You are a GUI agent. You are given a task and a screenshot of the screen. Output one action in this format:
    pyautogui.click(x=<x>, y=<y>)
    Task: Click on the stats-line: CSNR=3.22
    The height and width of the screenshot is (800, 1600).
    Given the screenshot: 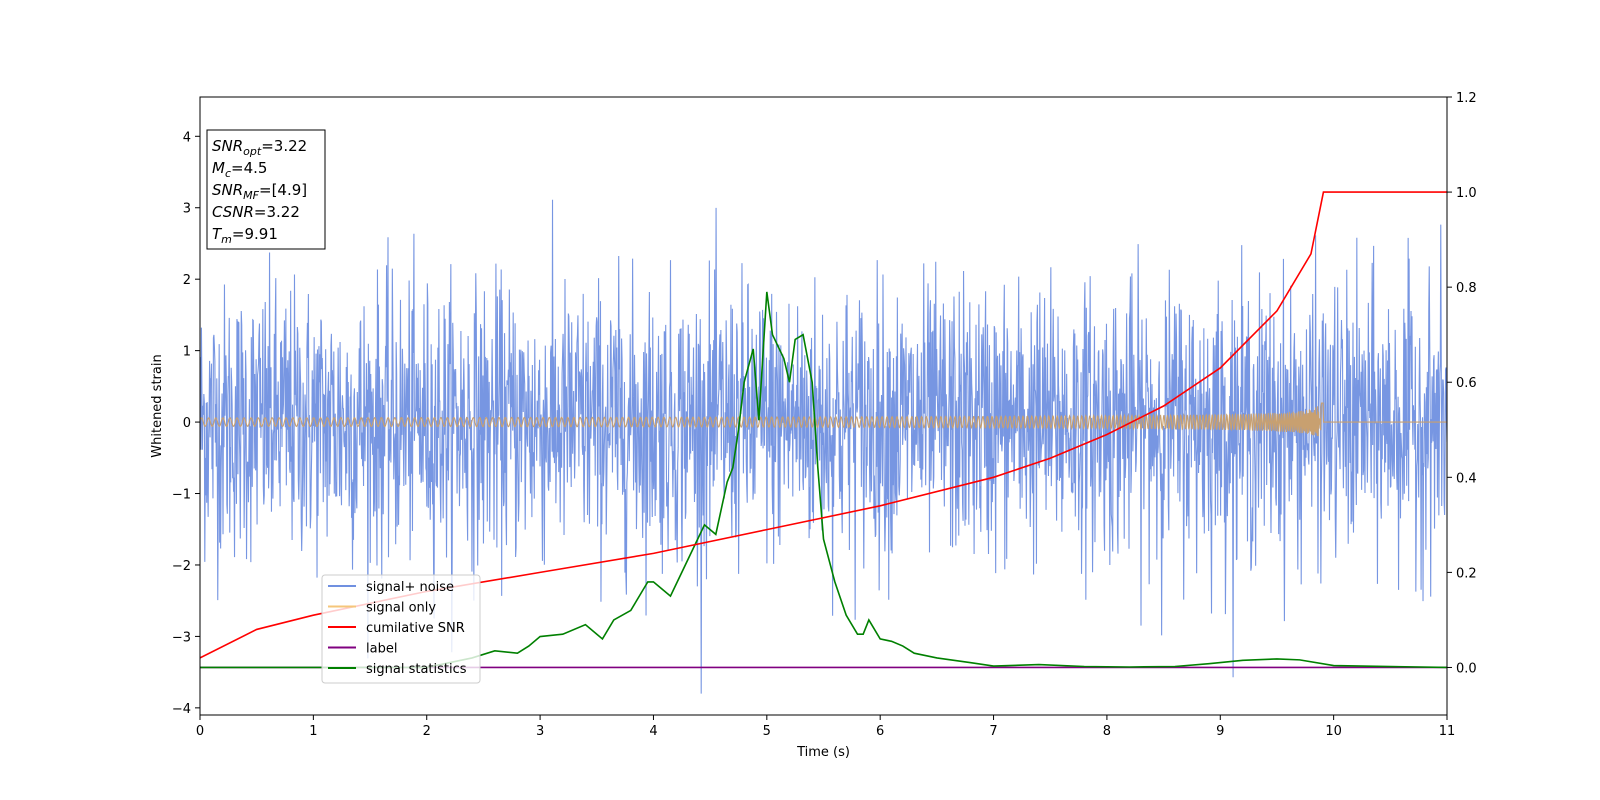 What is the action you would take?
    pyautogui.click(x=256, y=212)
    